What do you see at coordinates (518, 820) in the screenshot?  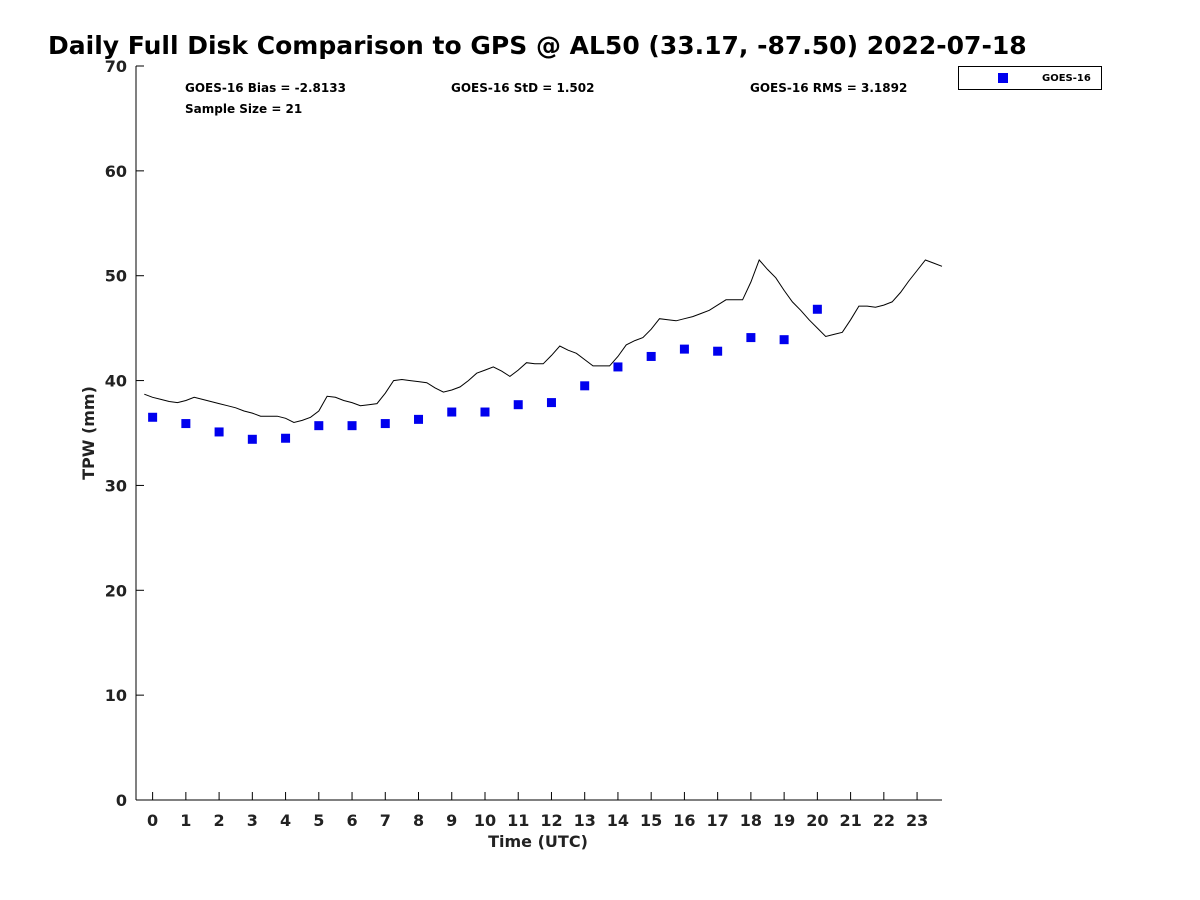 I see `x-tick-label: 11` at bounding box center [518, 820].